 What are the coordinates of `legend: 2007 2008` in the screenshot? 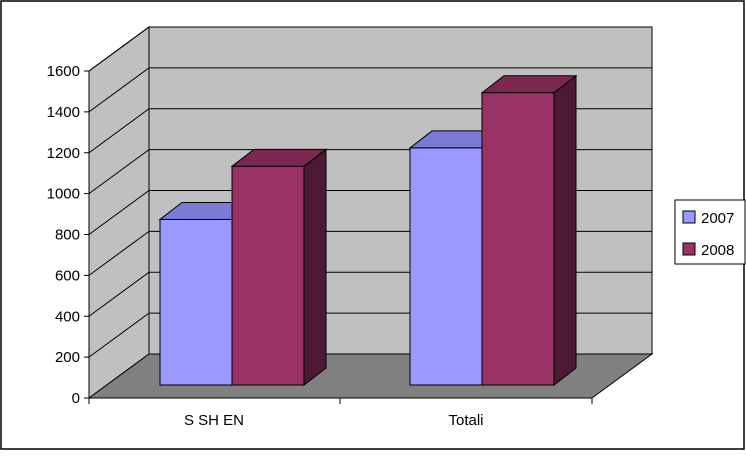 It's located at (710, 232).